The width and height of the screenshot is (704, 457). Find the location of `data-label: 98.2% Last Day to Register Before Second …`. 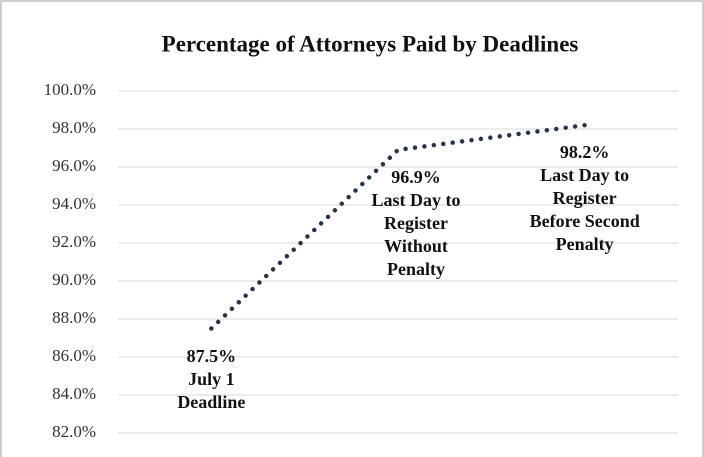

data-label: 98.2% Last Day to Register Before Second … is located at coordinates (585, 198).